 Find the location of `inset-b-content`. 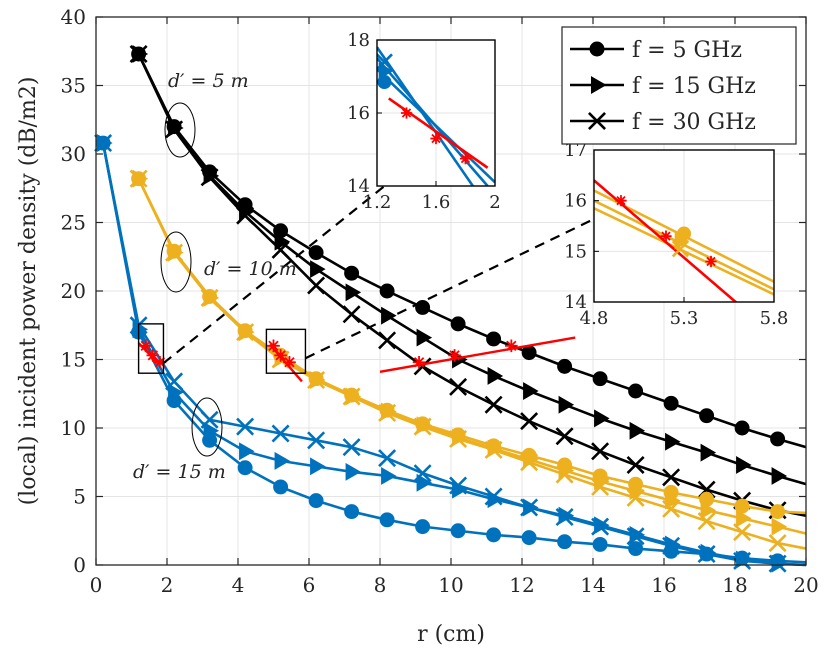

inset-b-content is located at coordinates (684, 240).